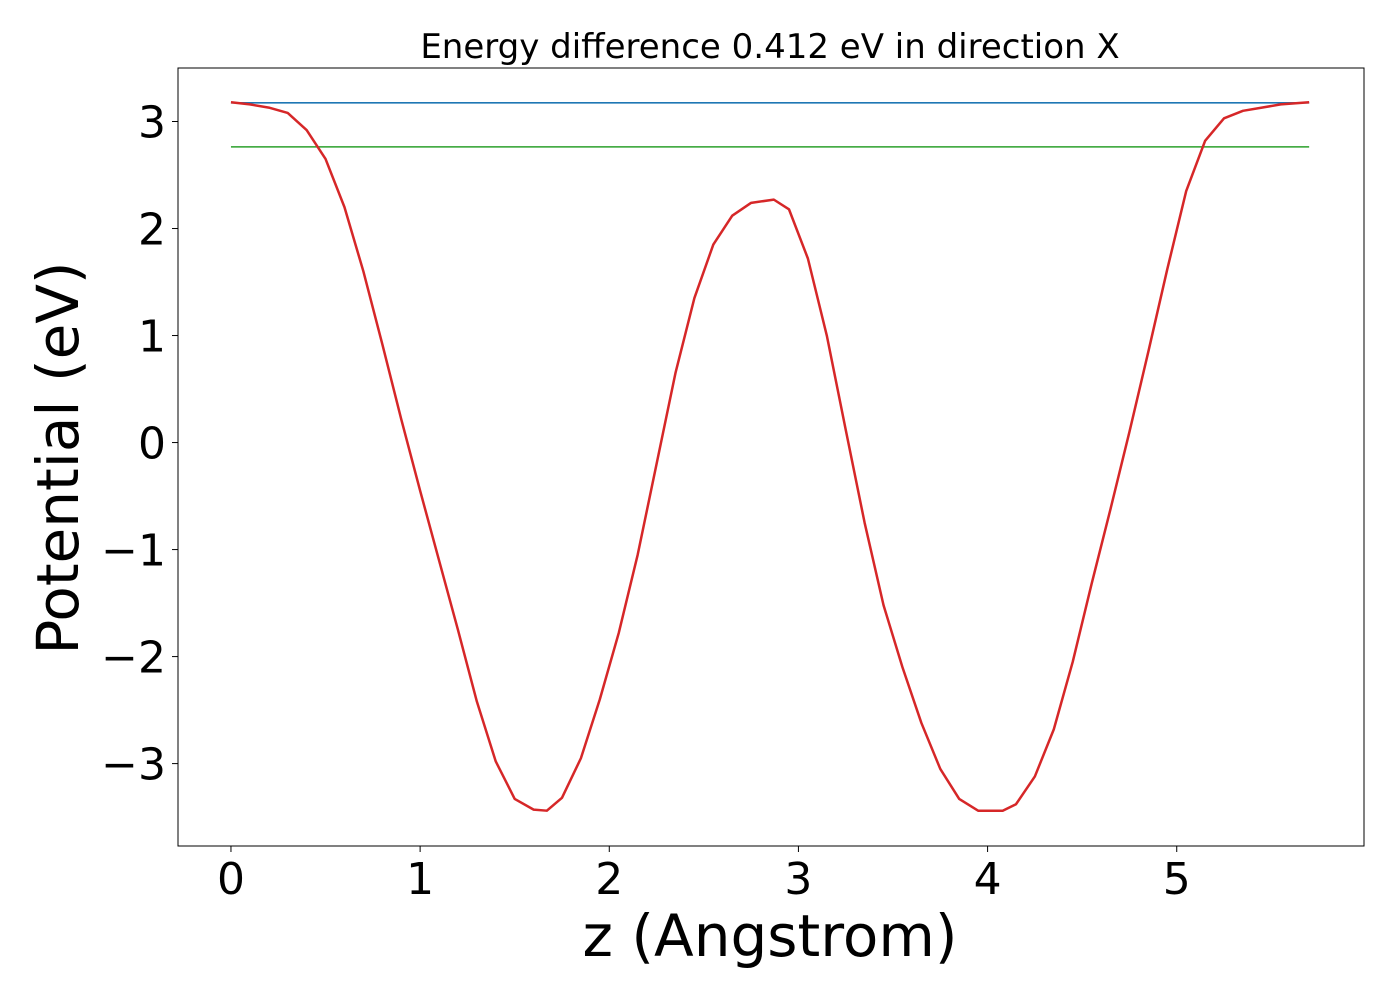 This screenshot has width=1400, height=1000. What do you see at coordinates (152, 444) in the screenshot?
I see `y-tick-label: 0` at bounding box center [152, 444].